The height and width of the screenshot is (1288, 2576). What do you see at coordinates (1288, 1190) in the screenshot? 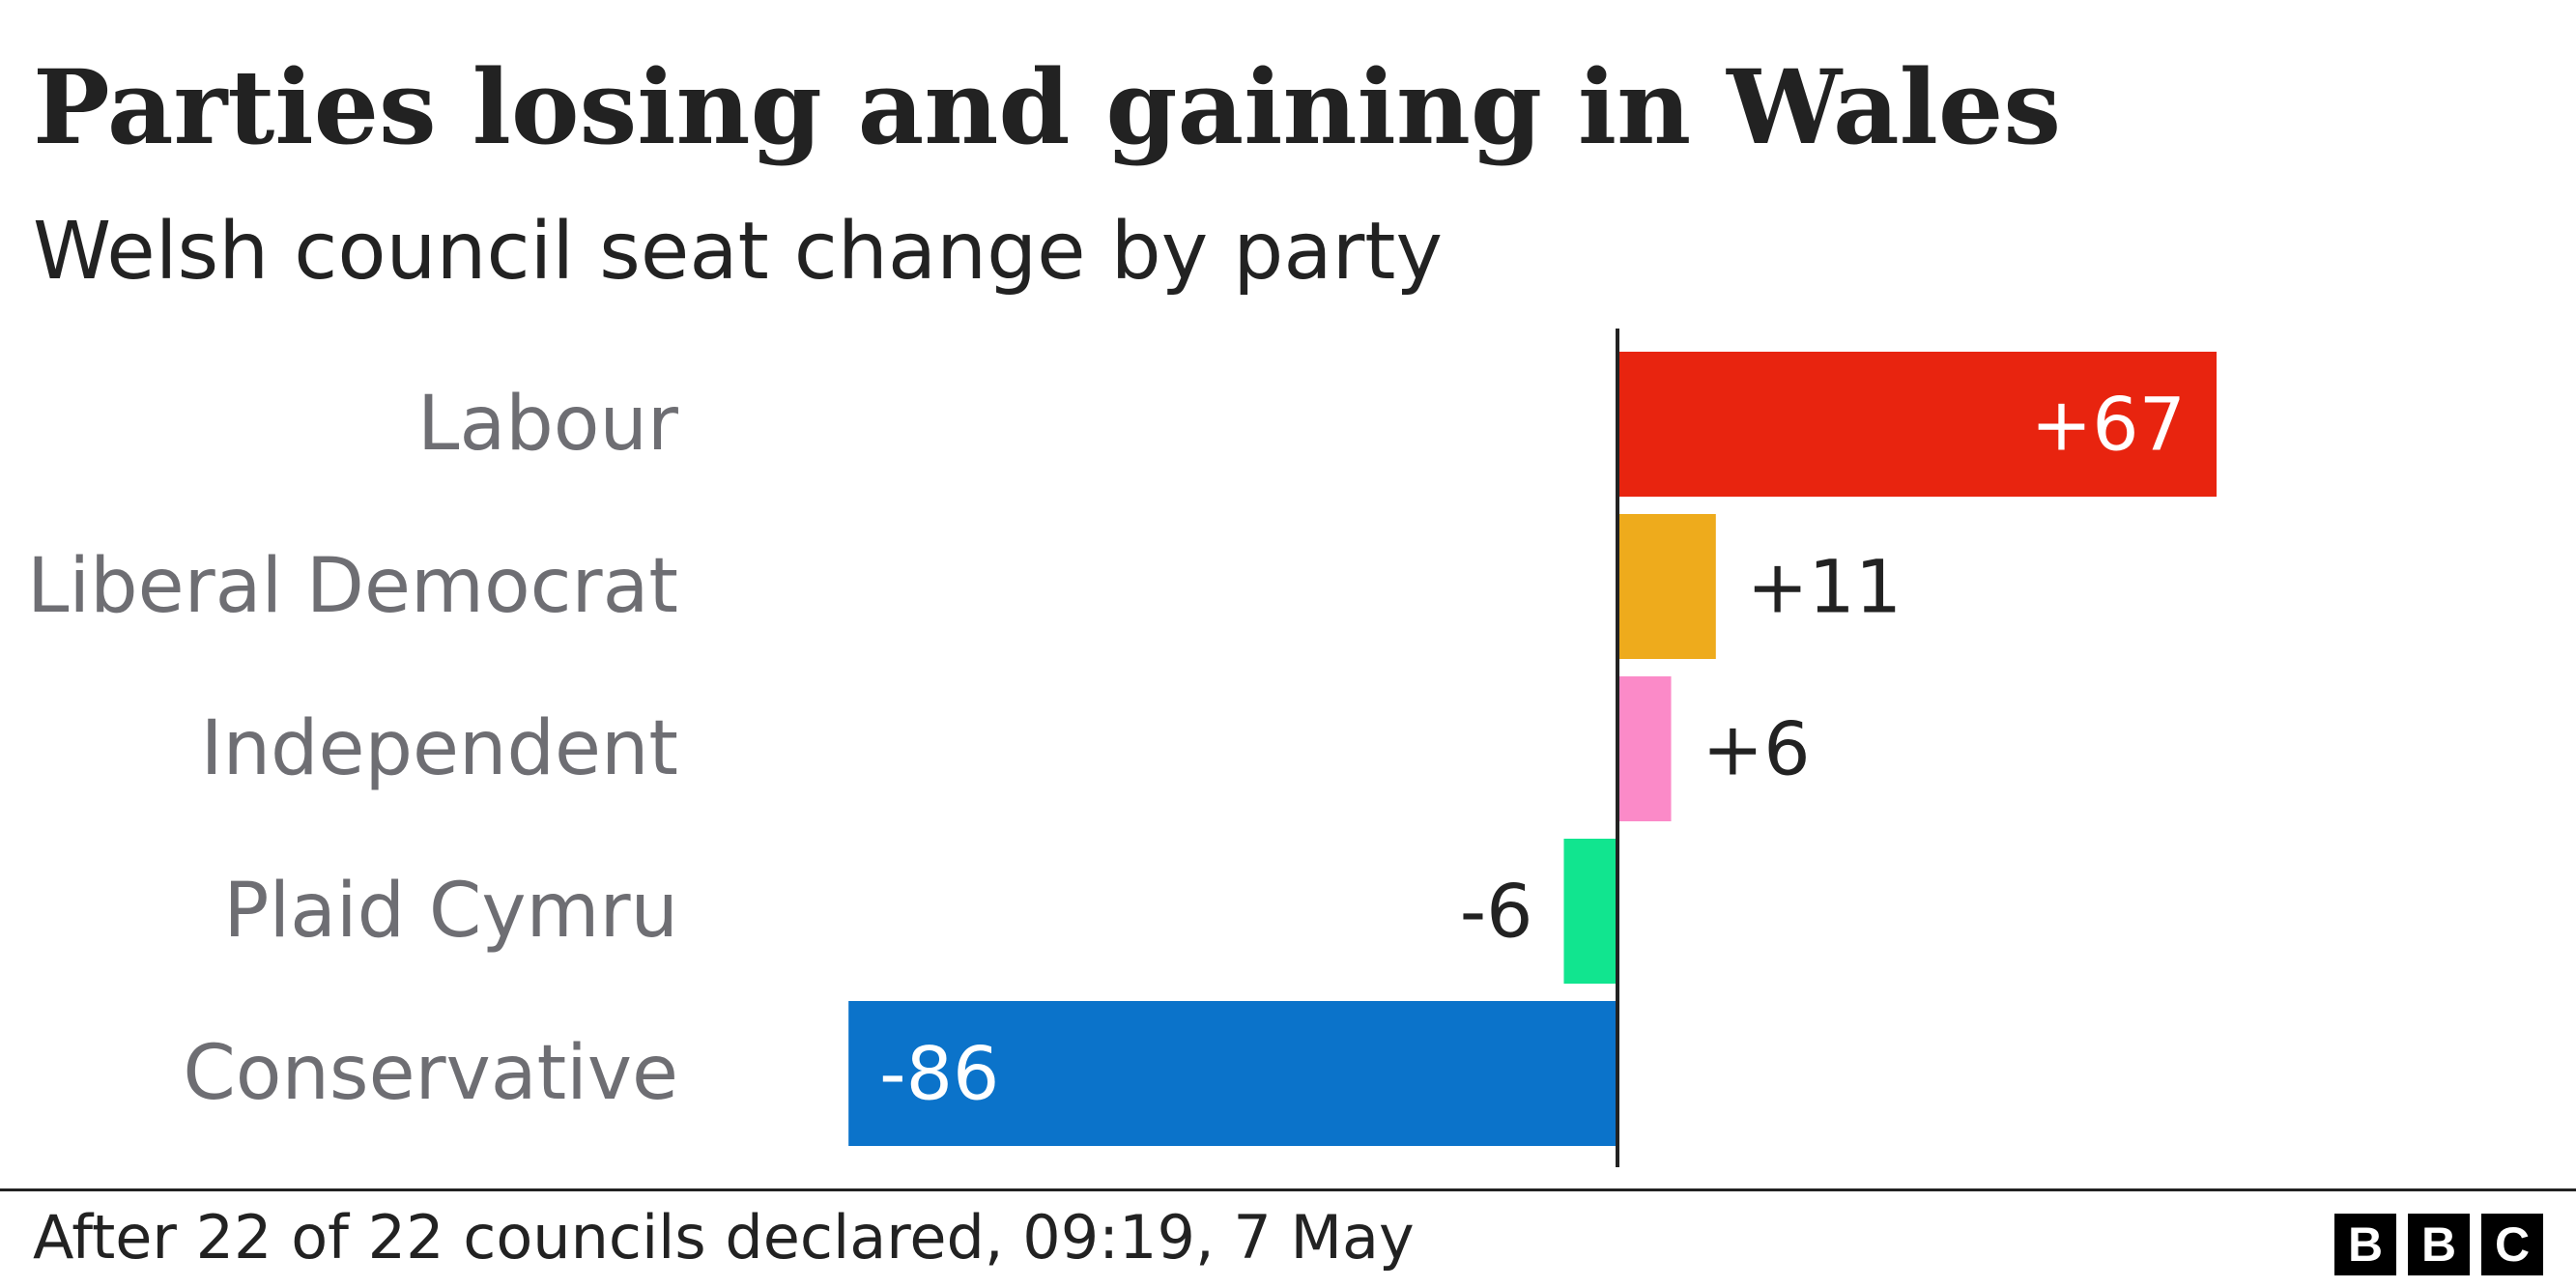
I see `footer-divider` at bounding box center [1288, 1190].